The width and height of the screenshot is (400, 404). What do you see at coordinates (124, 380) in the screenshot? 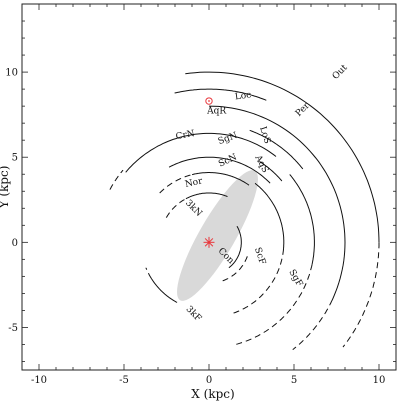
I see `x-tick-label: -5` at bounding box center [124, 380].